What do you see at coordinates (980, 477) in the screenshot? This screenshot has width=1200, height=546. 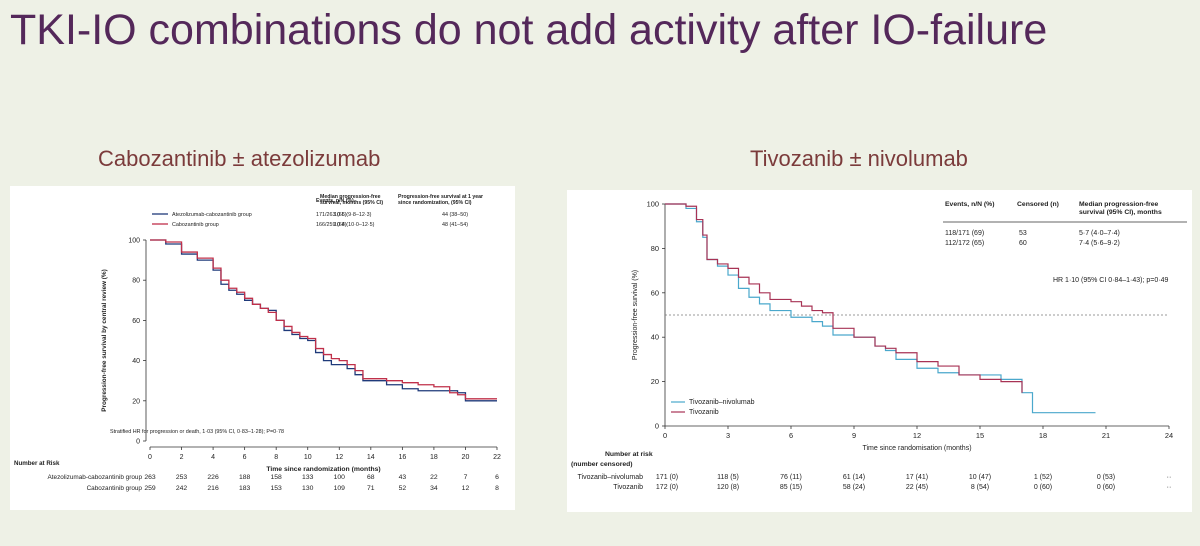 I see `right-risk-value: 10 (47)` at bounding box center [980, 477].